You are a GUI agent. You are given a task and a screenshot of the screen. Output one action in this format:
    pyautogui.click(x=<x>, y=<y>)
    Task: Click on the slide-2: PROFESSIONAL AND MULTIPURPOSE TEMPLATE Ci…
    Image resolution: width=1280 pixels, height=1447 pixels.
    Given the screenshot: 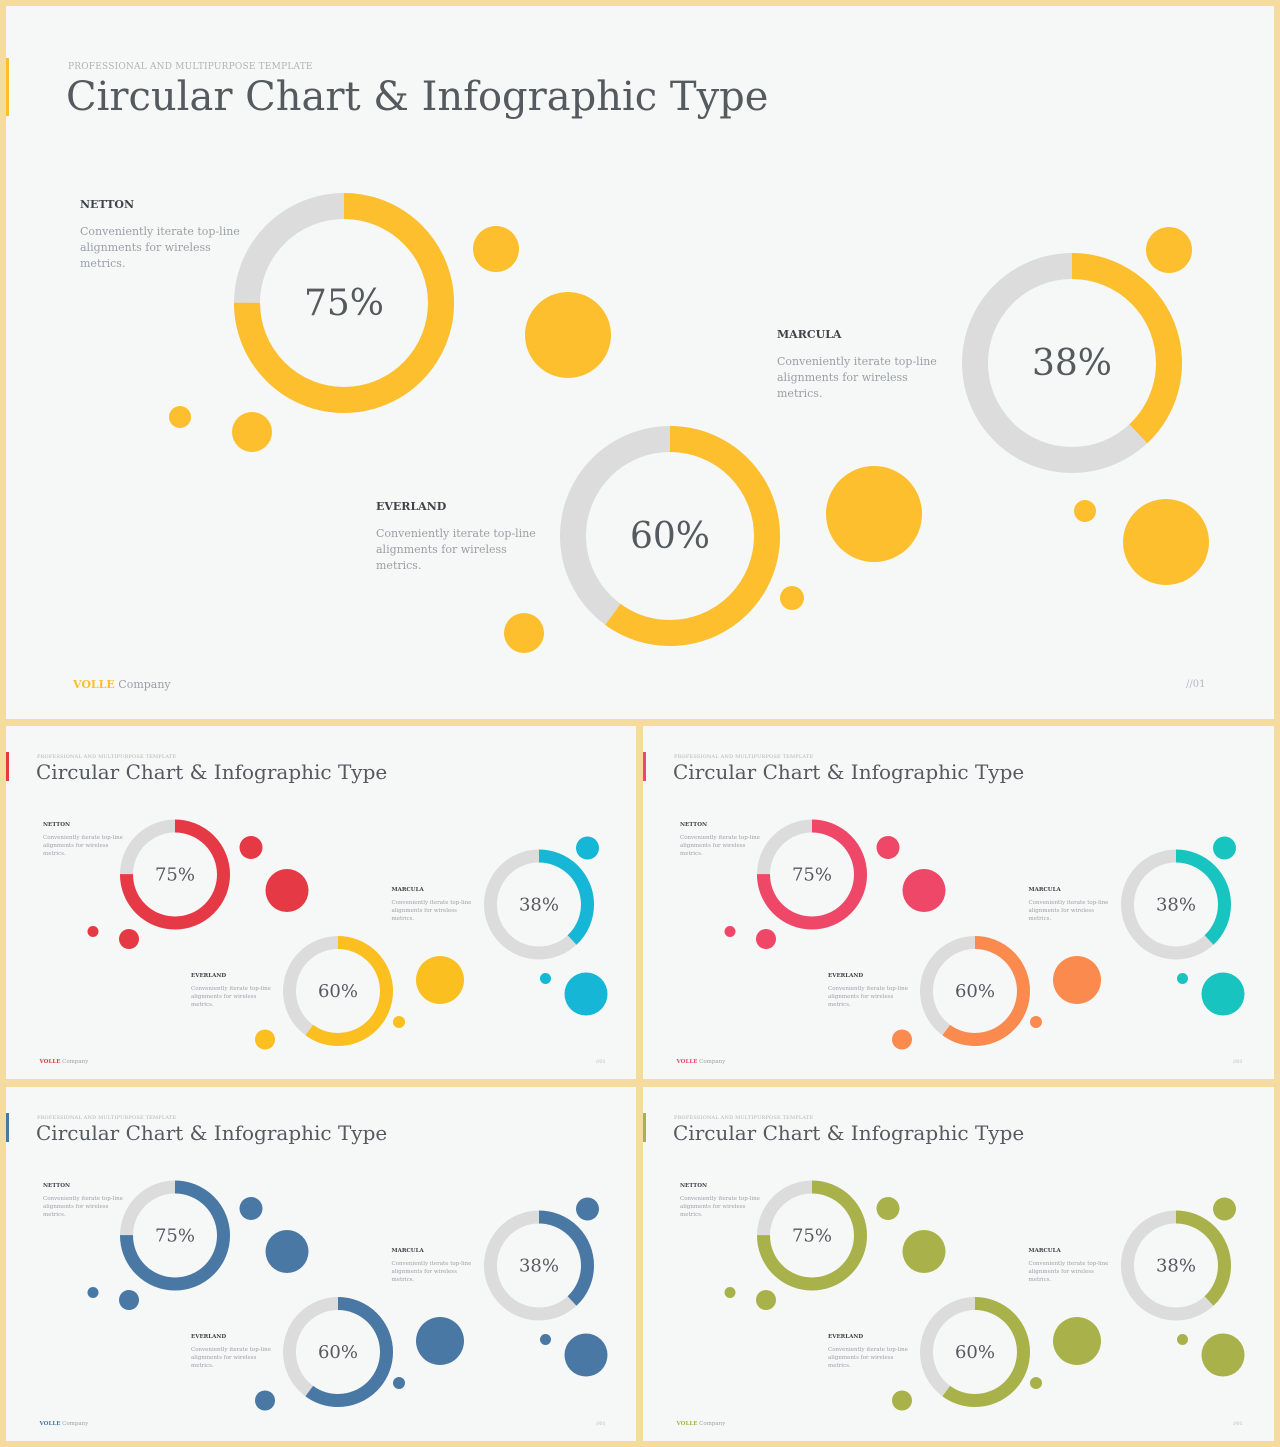 What is the action you would take?
    pyautogui.click(x=321, y=902)
    